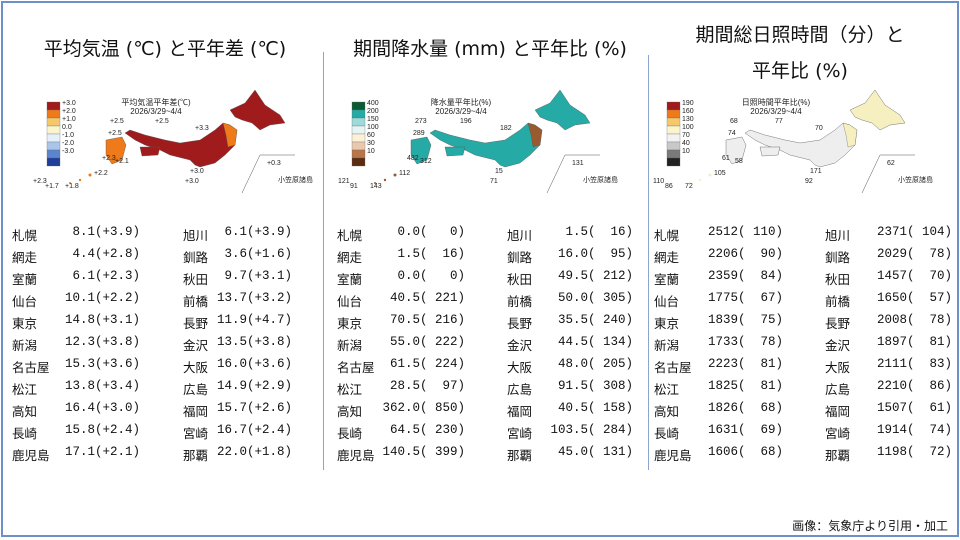 The image size is (960, 540). I want to click on station-name: 鹿児島, so click(356, 455).